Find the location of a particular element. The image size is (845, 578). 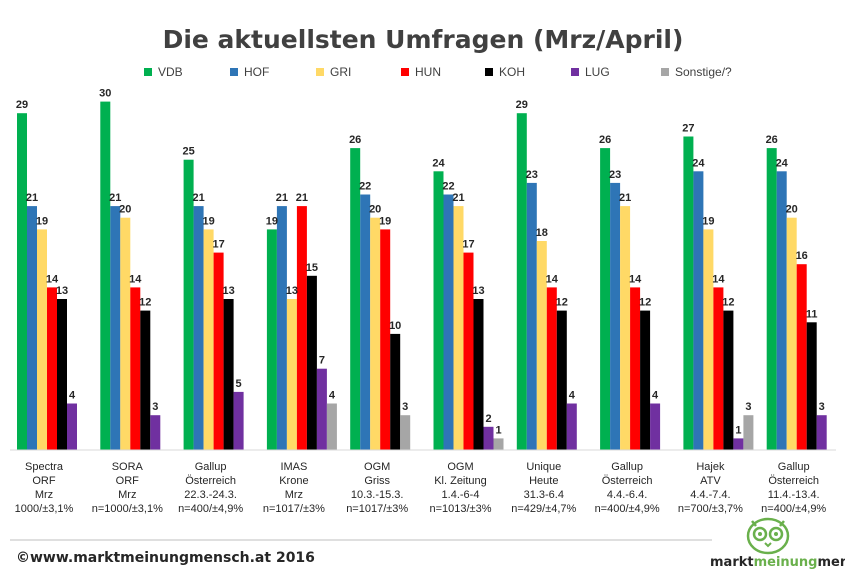

data-label-0-3: 19 is located at coordinates (272, 221).